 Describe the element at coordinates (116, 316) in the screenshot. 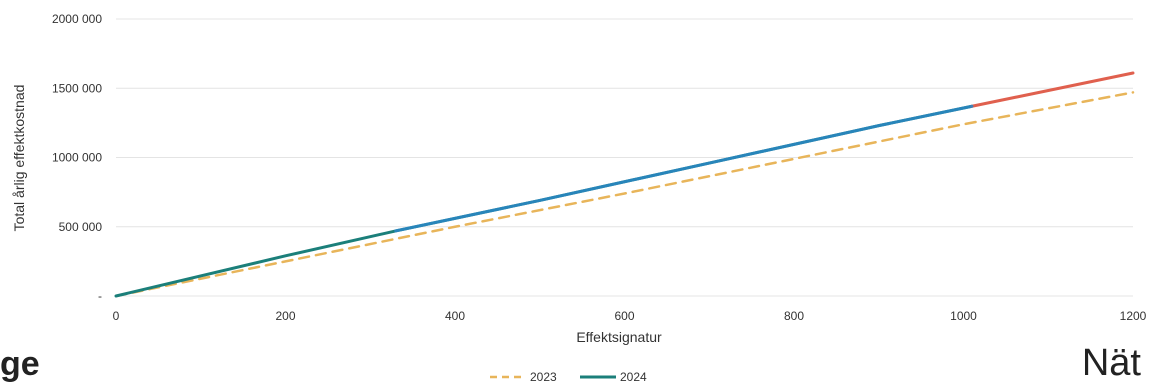

I see `x-tick-label: 0` at that location.